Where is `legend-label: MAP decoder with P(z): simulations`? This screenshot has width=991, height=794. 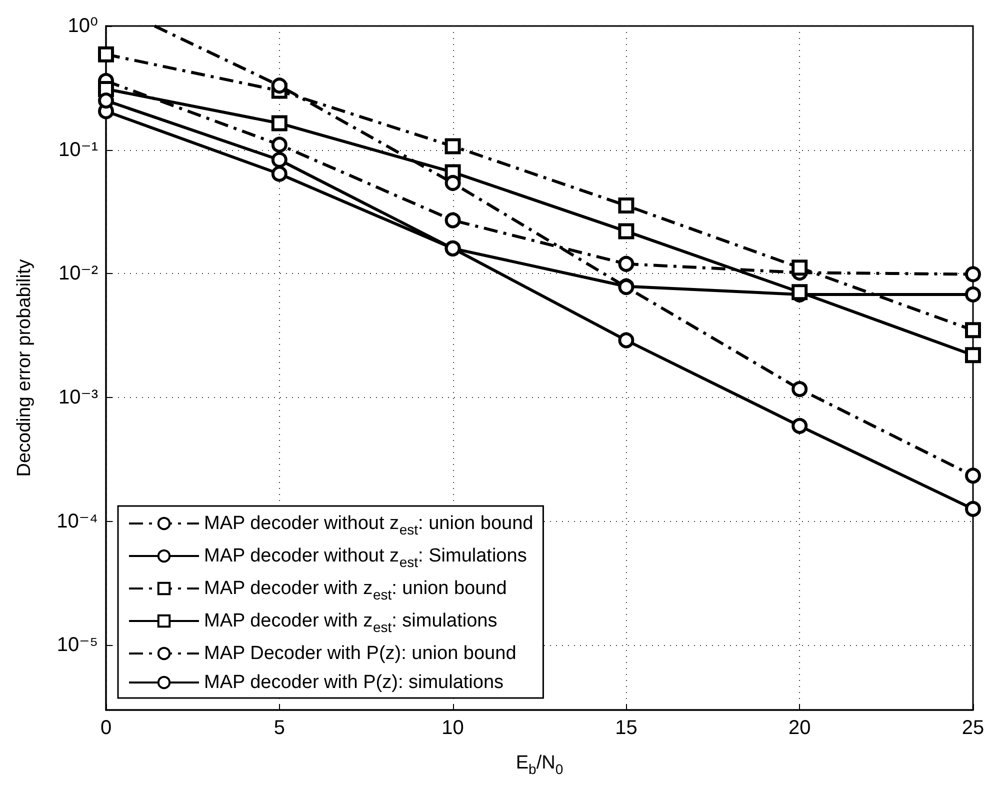
legend-label: MAP decoder with P(z): simulations is located at coordinates (354, 682).